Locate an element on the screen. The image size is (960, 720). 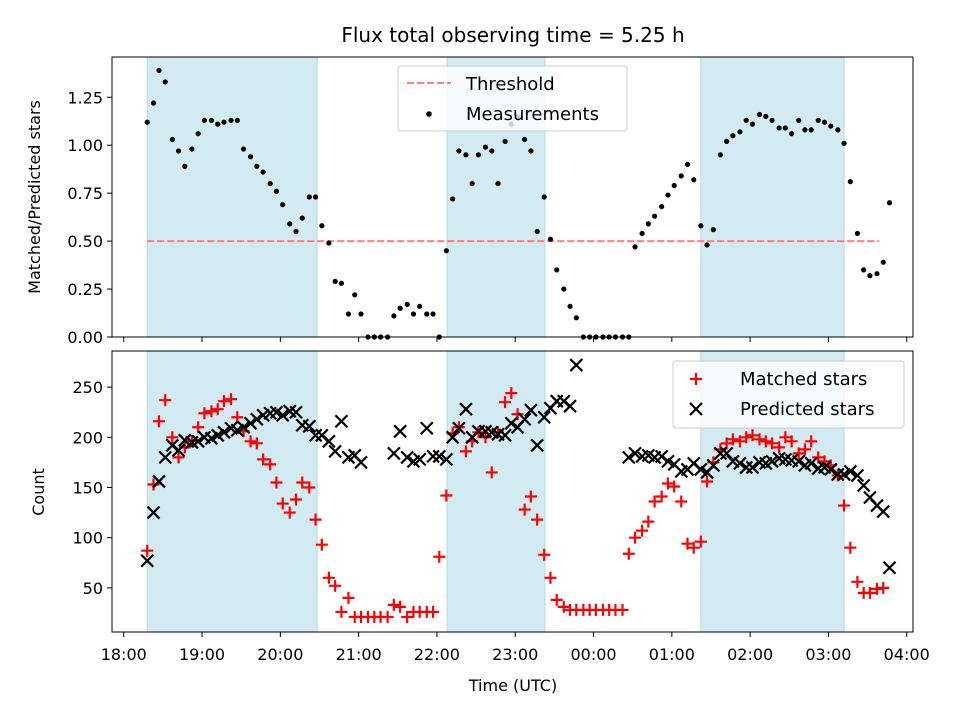
x-tick-label: 19:00 is located at coordinates (202, 654).